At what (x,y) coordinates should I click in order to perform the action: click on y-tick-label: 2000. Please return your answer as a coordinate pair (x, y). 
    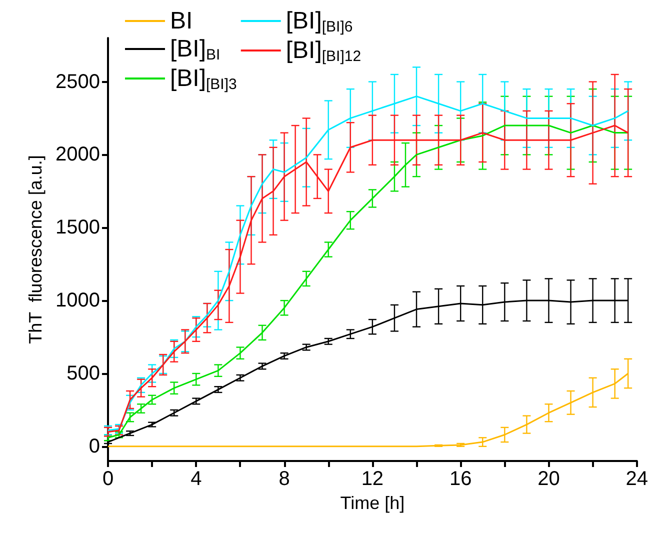
    Looking at the image, I should click on (78, 155).